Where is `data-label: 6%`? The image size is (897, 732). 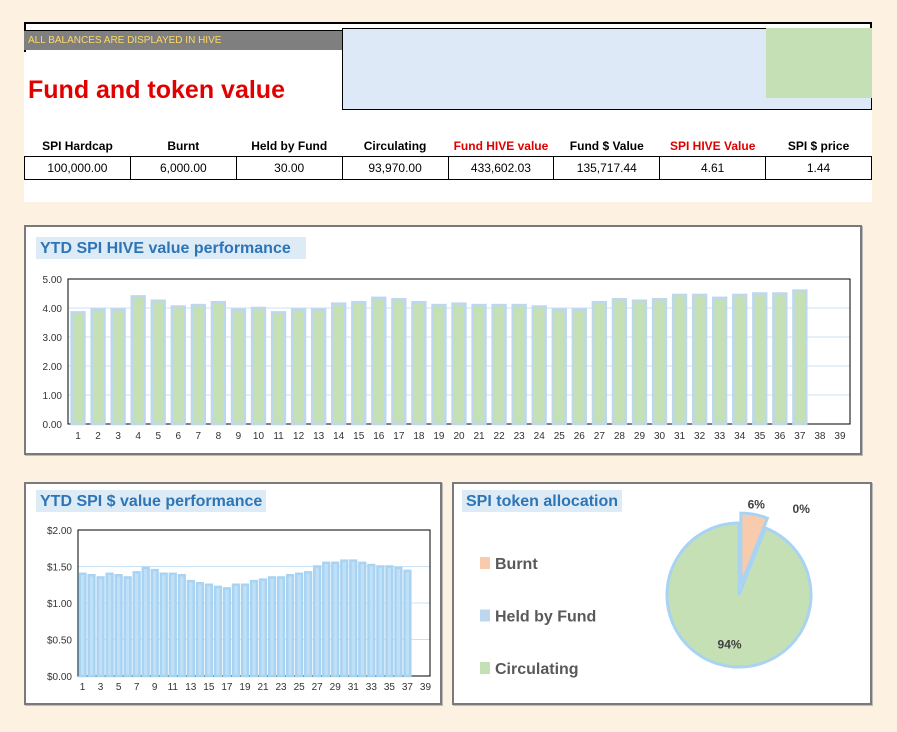
data-label: 6% is located at coordinates (757, 505).